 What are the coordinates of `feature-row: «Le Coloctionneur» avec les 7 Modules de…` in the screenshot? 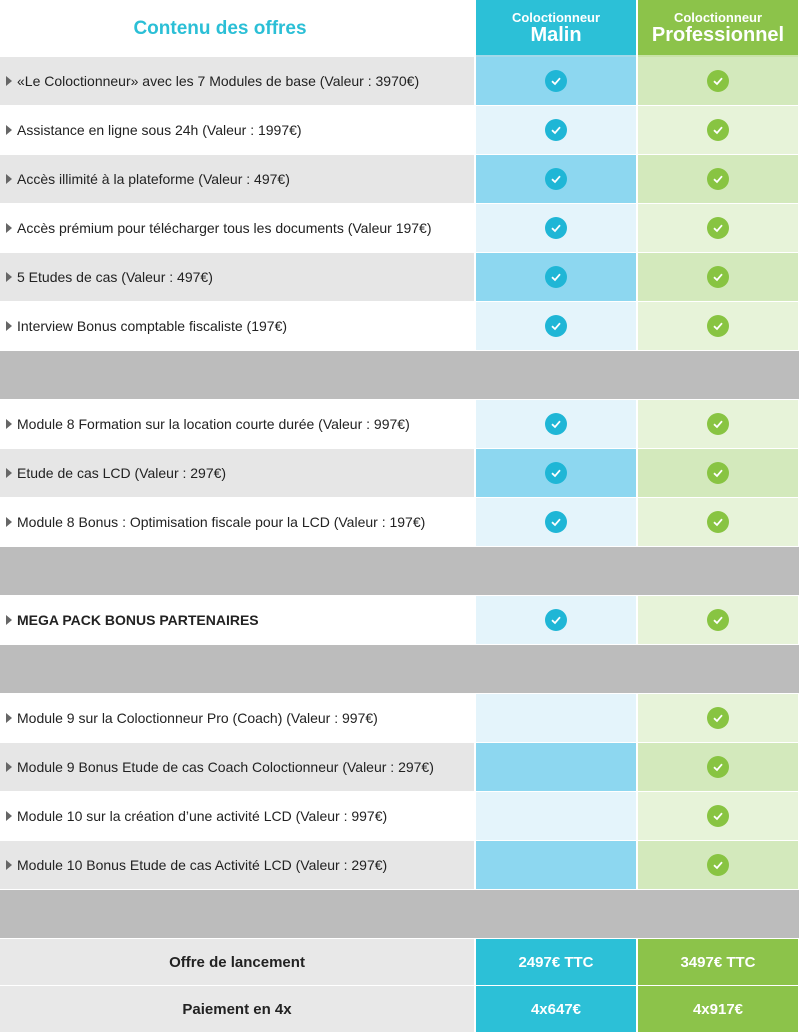 It's located at (399, 81).